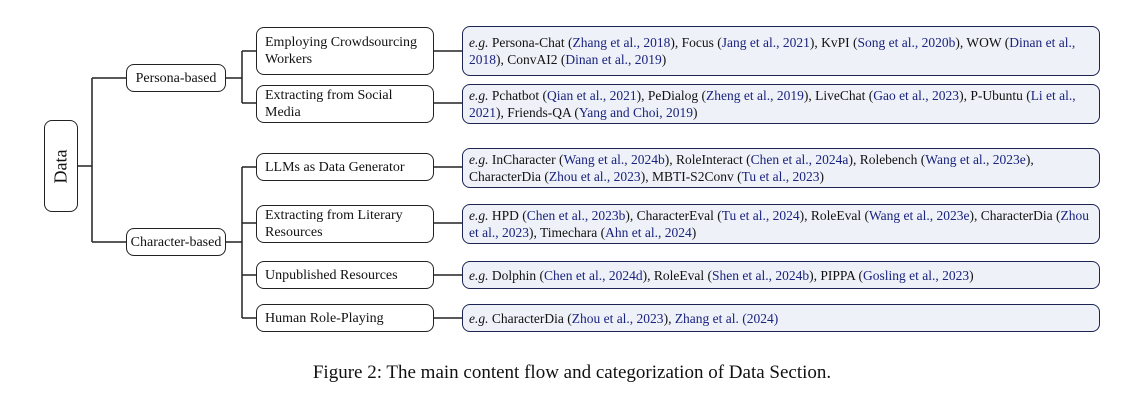  What do you see at coordinates (576, 215) in the screenshot?
I see `citation-link: Chen et al., 2023b` at bounding box center [576, 215].